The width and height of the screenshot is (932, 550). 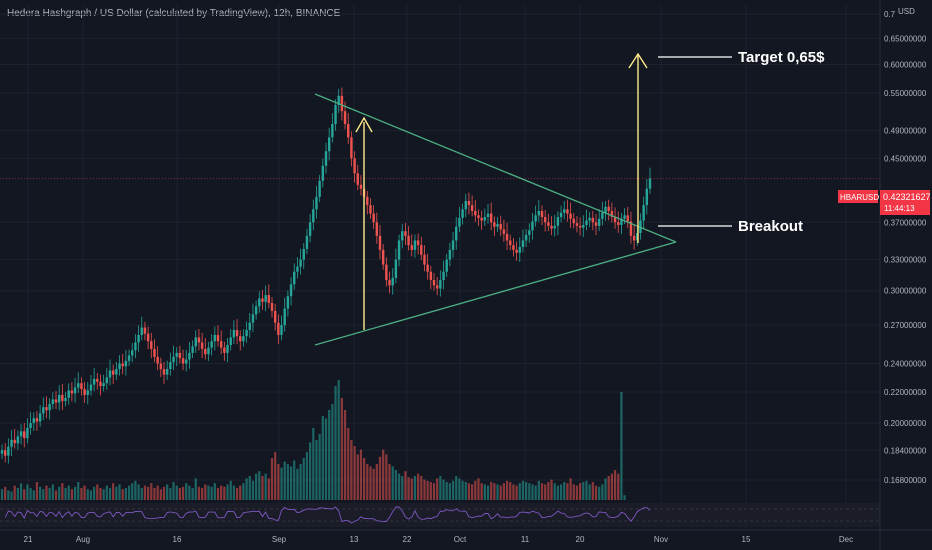 I want to click on x-tick-label: 20, so click(x=580, y=539).